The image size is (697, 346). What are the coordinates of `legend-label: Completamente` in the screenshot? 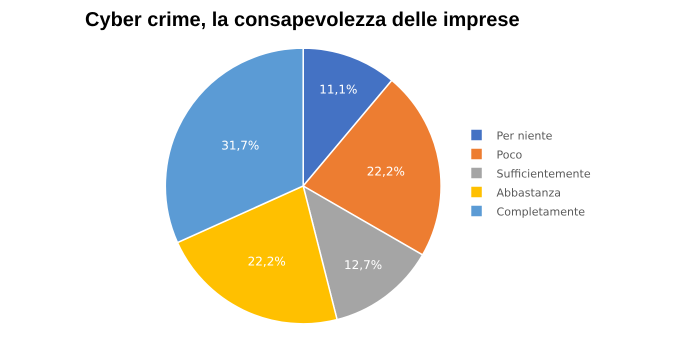 It's located at (541, 211).